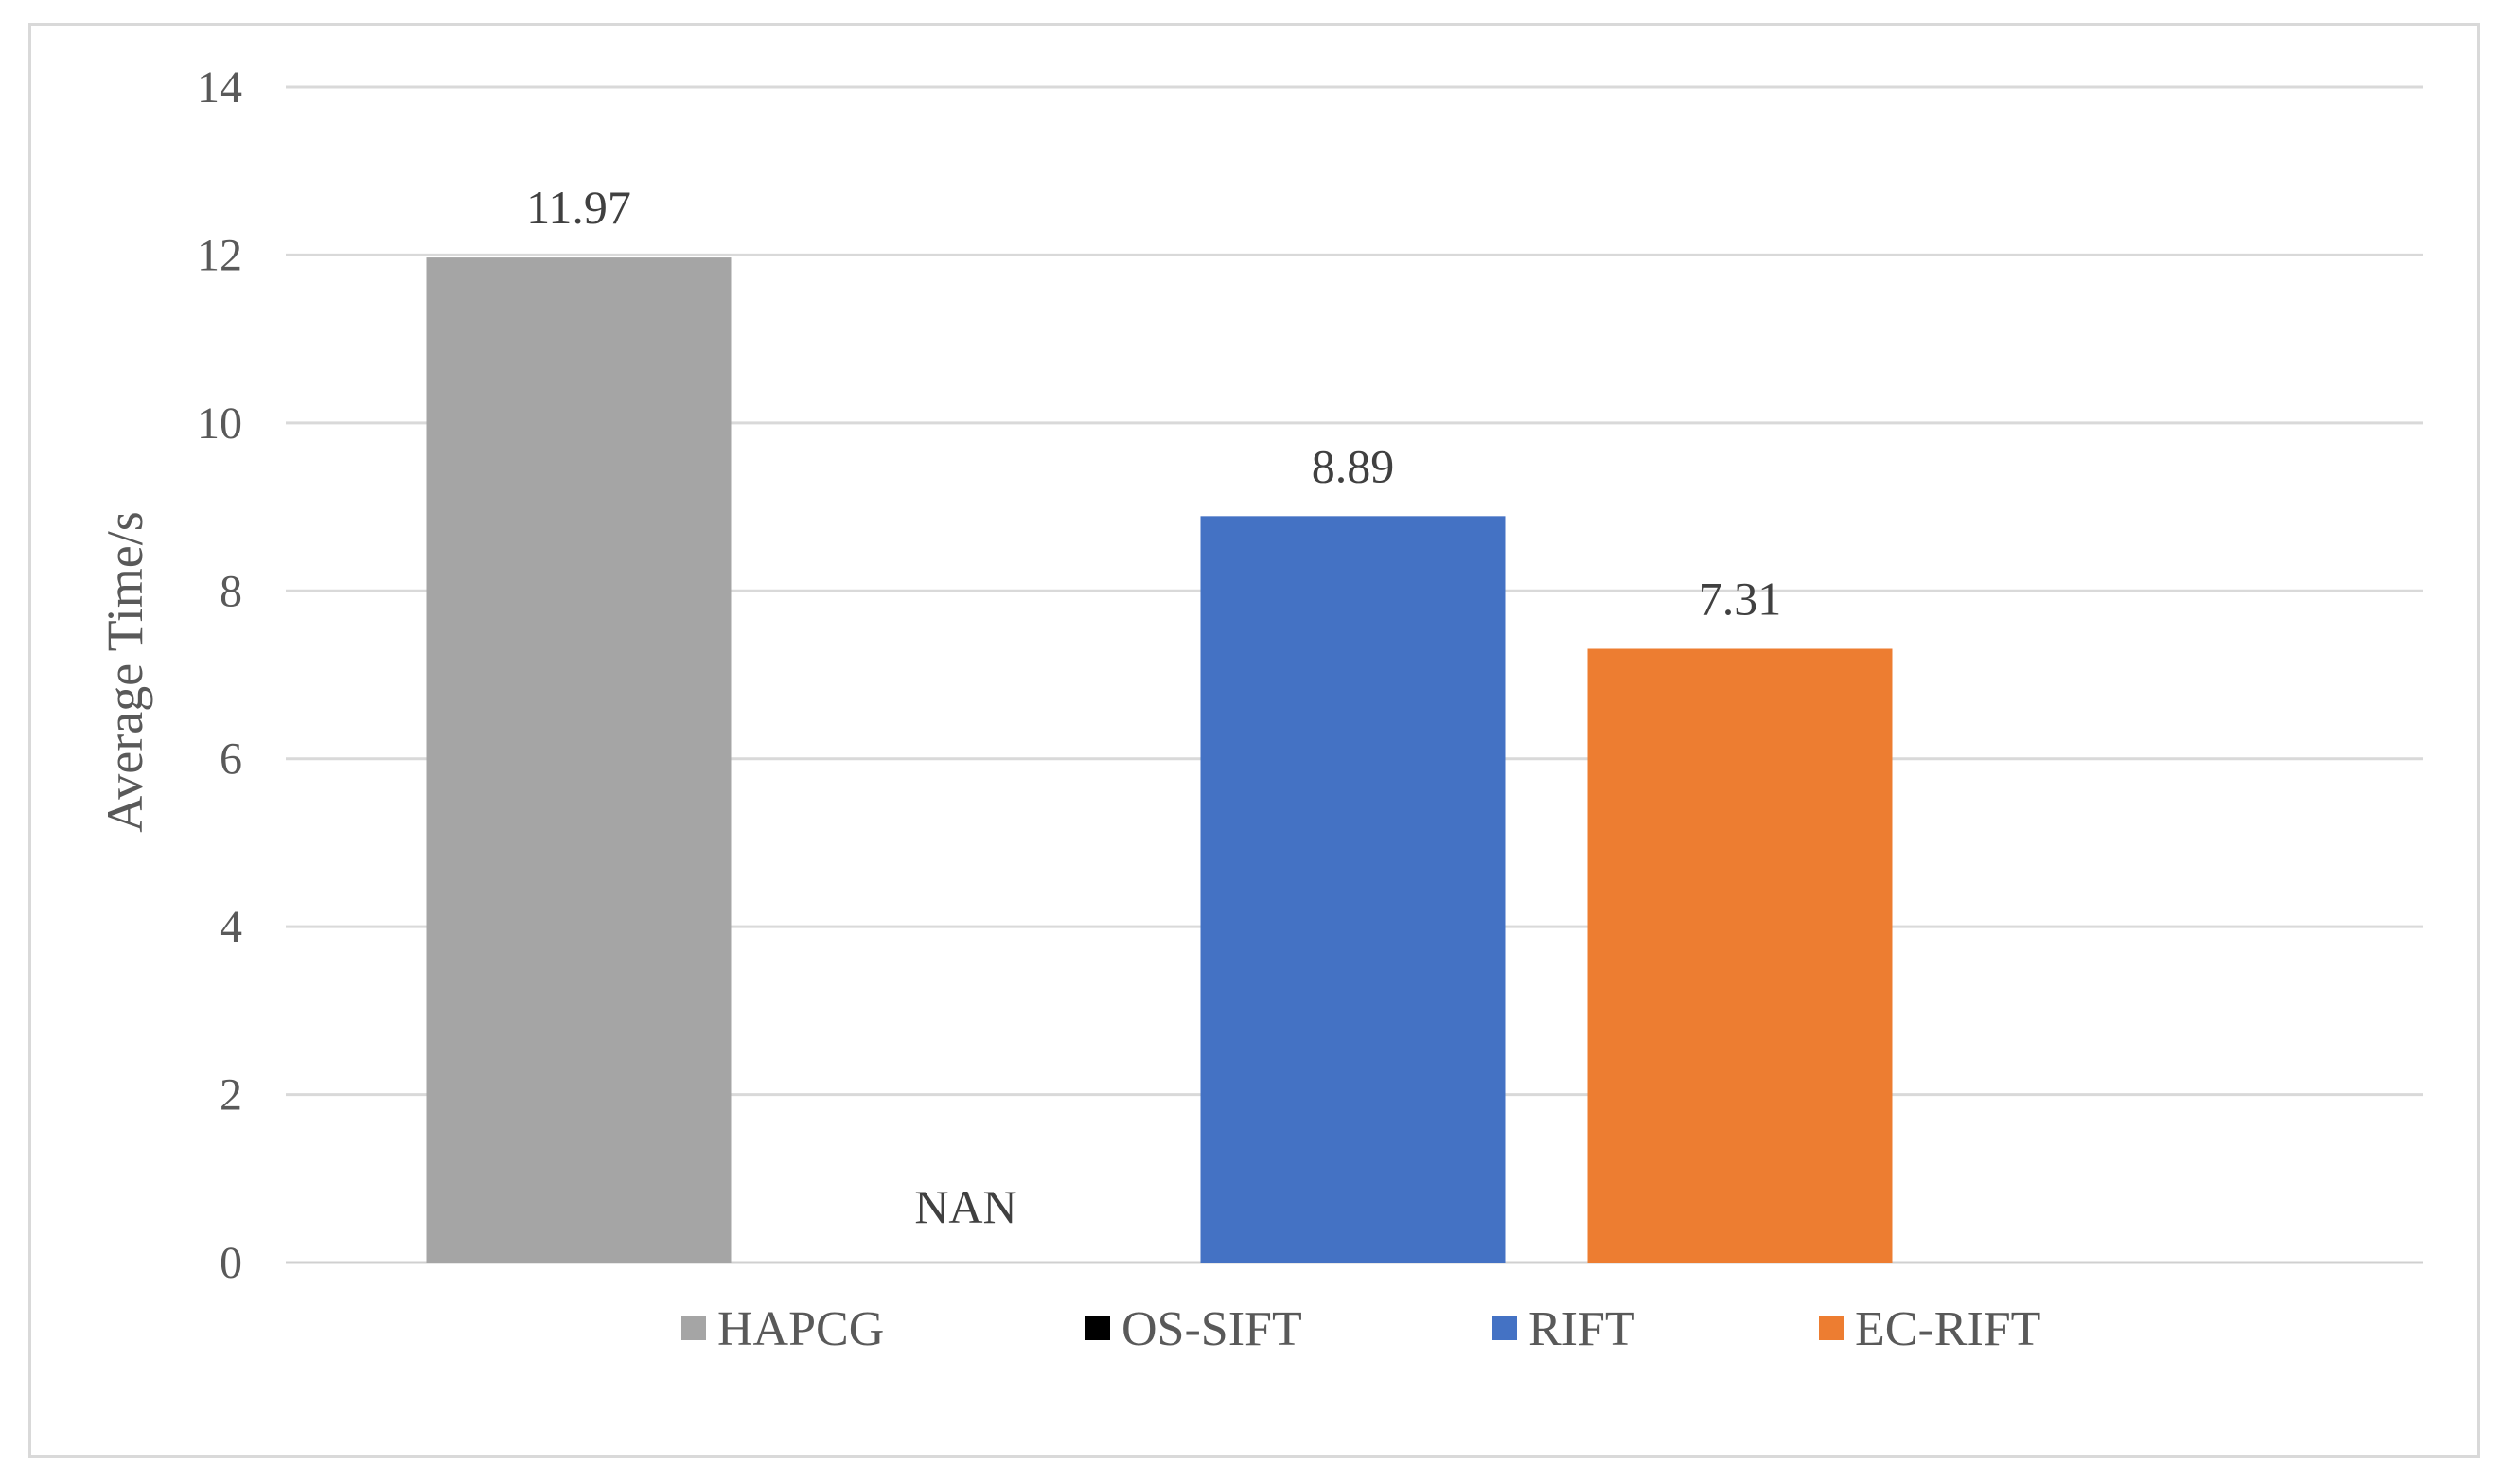 The image size is (2506, 1484). What do you see at coordinates (220, 423) in the screenshot?
I see `y-tick-label: 10` at bounding box center [220, 423].